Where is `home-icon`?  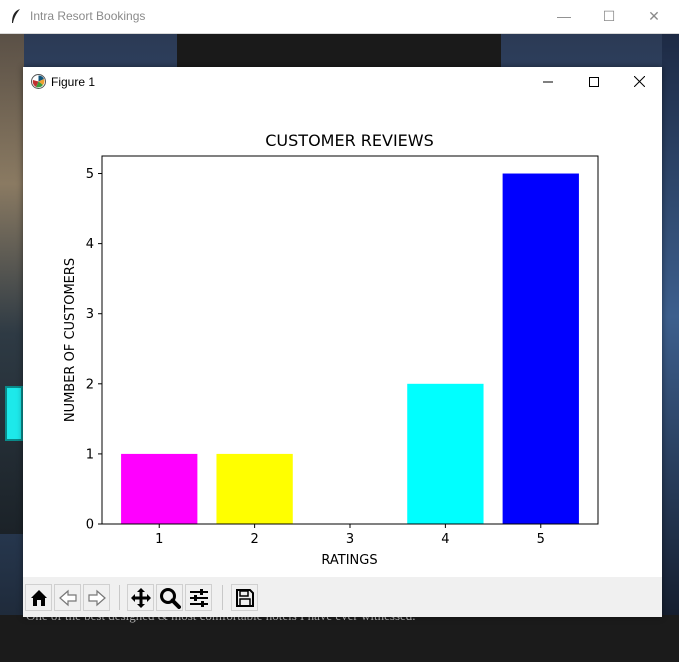
home-icon is located at coordinates (38, 597).